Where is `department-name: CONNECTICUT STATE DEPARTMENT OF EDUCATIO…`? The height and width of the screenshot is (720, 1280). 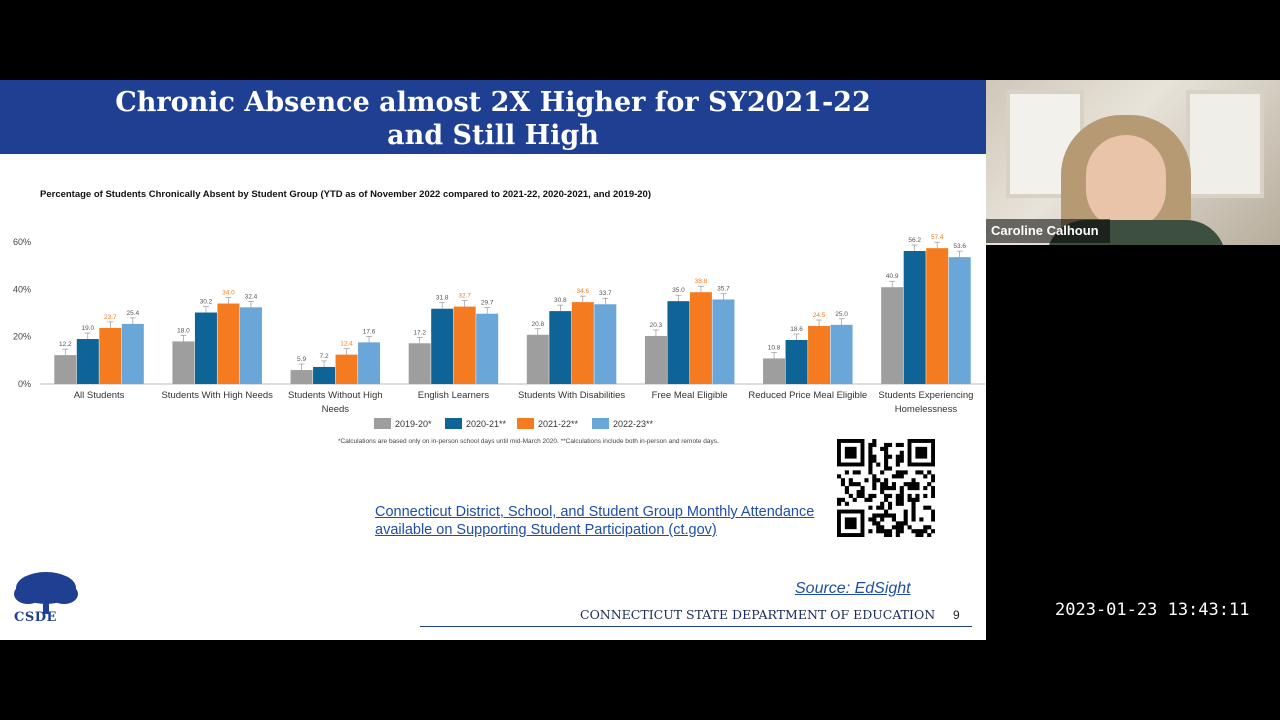
department-name: CONNECTICUT STATE DEPARTMENT OF EDUCATIO… is located at coordinates (758, 614).